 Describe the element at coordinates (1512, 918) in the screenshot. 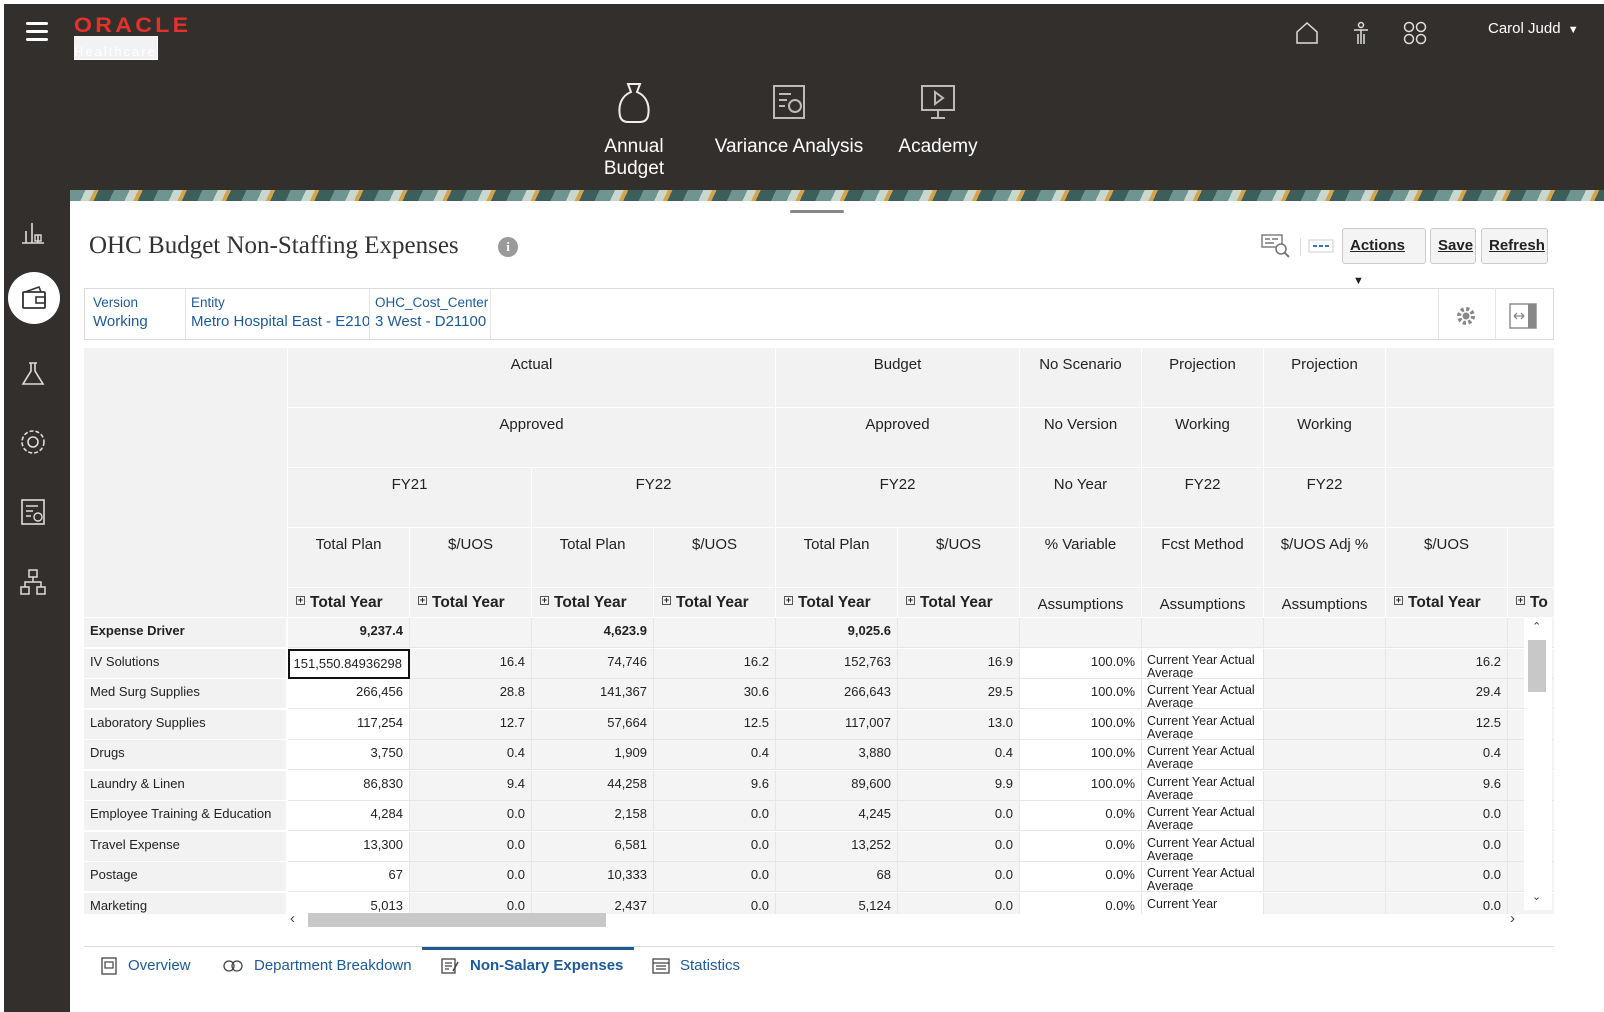

I see `scroll-right-icon: ›` at that location.